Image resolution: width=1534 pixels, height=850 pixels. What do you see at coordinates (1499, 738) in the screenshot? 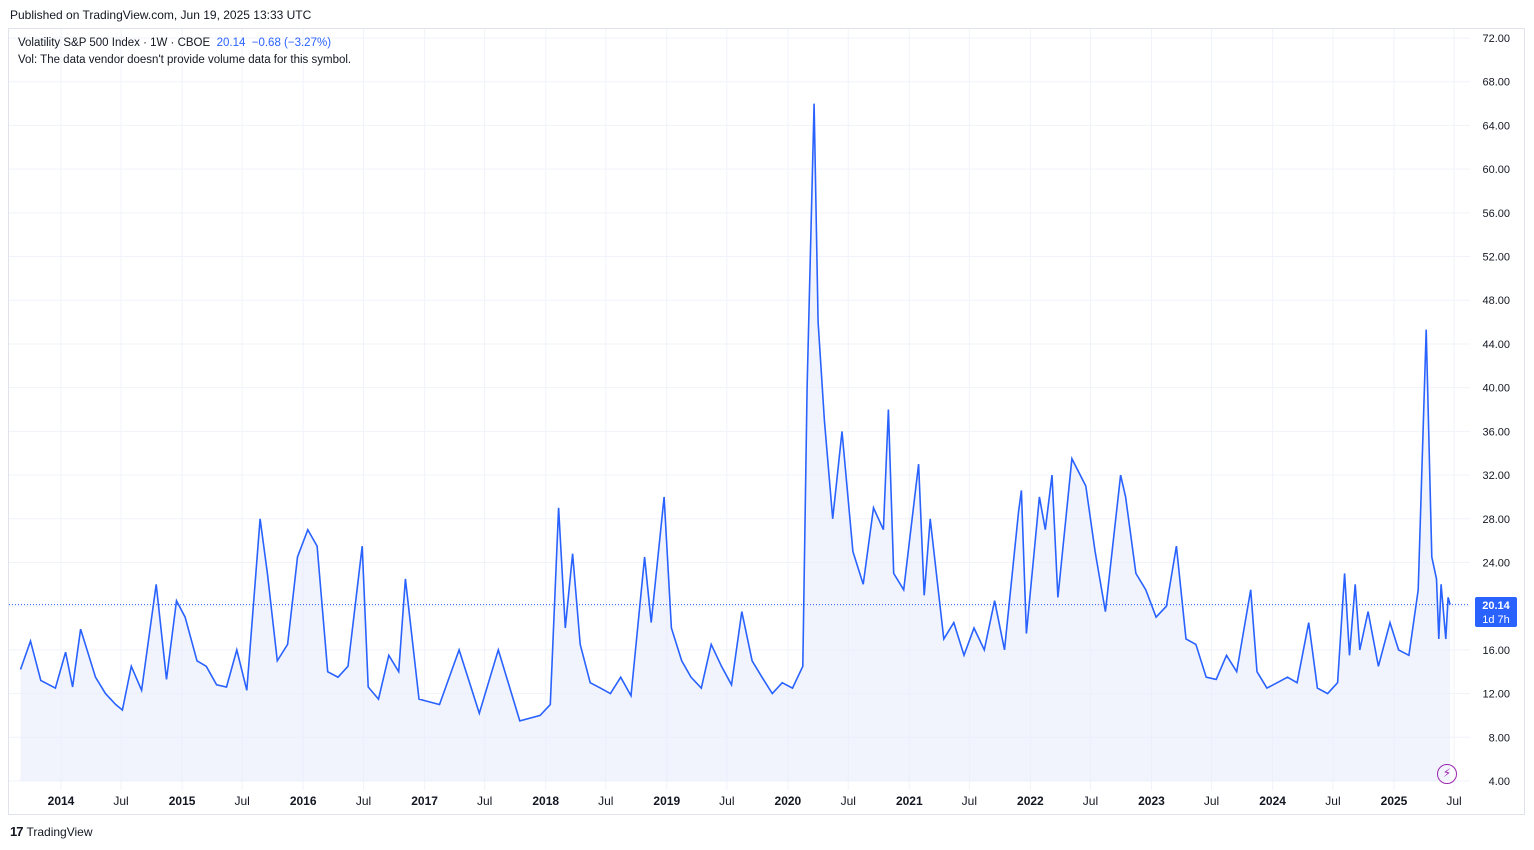
I see `y-tick-label: 8.00` at bounding box center [1499, 738].